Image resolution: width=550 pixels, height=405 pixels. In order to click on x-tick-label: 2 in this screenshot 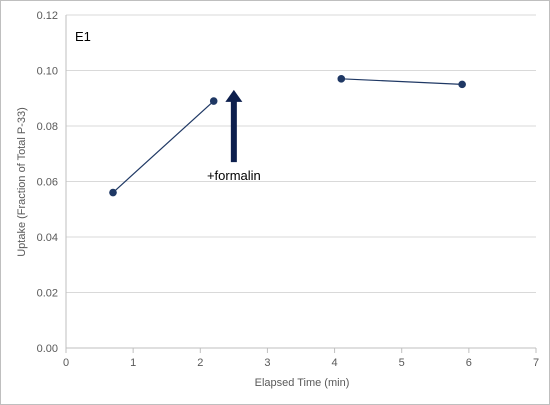, I will do `click(200, 363)`.